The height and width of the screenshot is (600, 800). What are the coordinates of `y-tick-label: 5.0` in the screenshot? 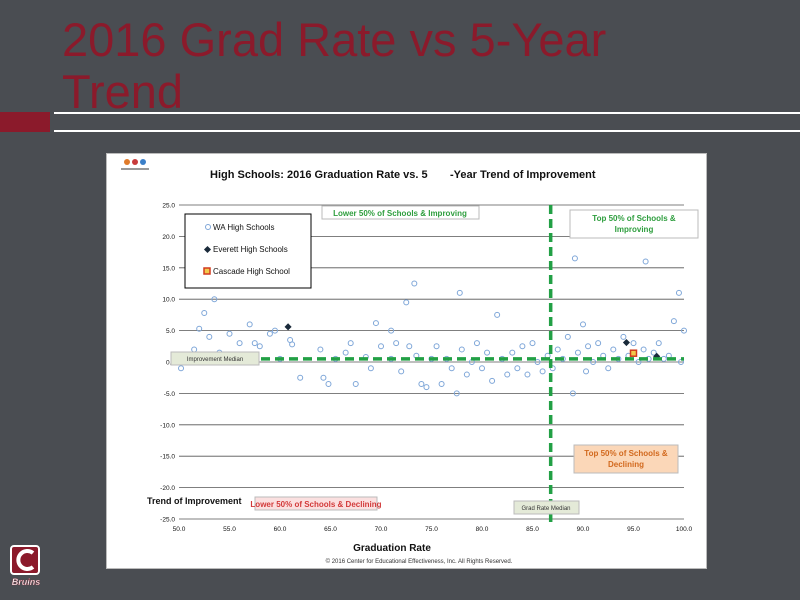 It's located at (170, 331).